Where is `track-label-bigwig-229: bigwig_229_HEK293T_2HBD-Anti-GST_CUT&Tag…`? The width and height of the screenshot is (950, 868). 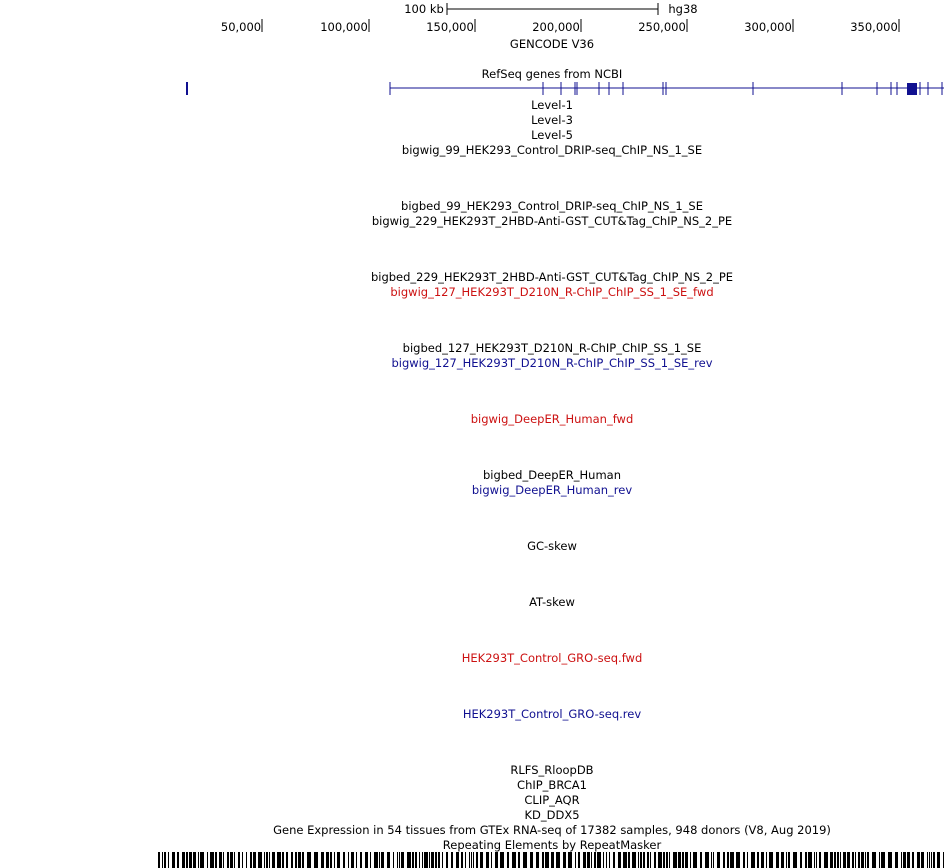
track-label-bigwig-229: bigwig_229_HEK293T_2HBD-Anti-GST_CUT&Tag… is located at coordinates (552, 221).